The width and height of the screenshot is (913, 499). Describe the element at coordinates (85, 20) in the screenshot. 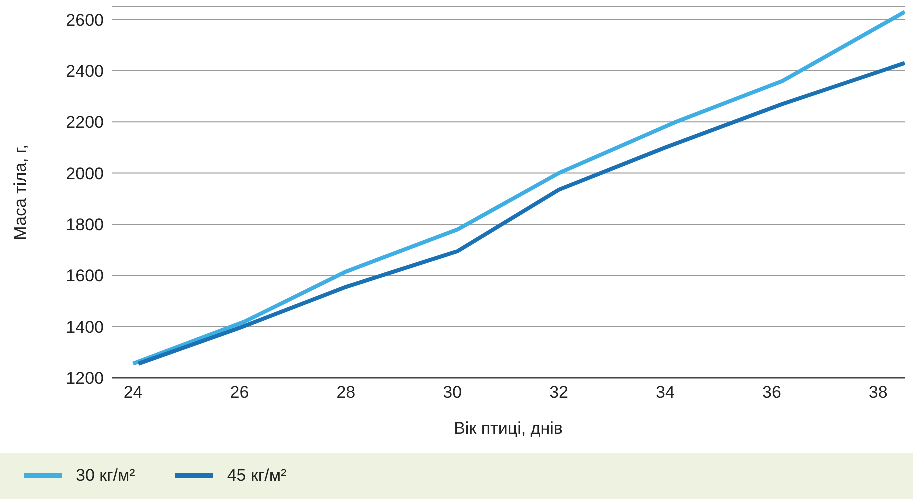

I see `y-tick-label: 2600` at that location.